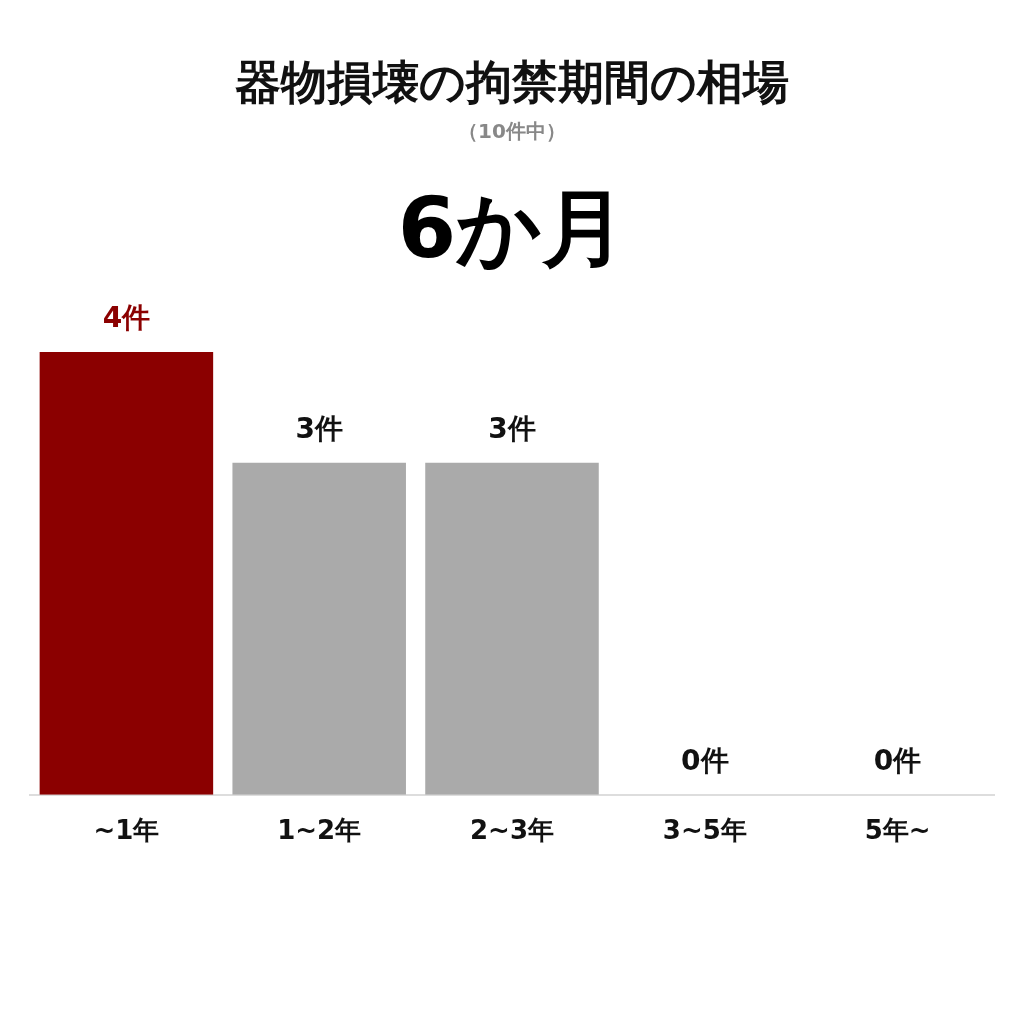 This screenshot has width=1024, height=1024. Describe the element at coordinates (704, 830) in the screenshot. I see `x-tick-label: 3~5年` at that location.